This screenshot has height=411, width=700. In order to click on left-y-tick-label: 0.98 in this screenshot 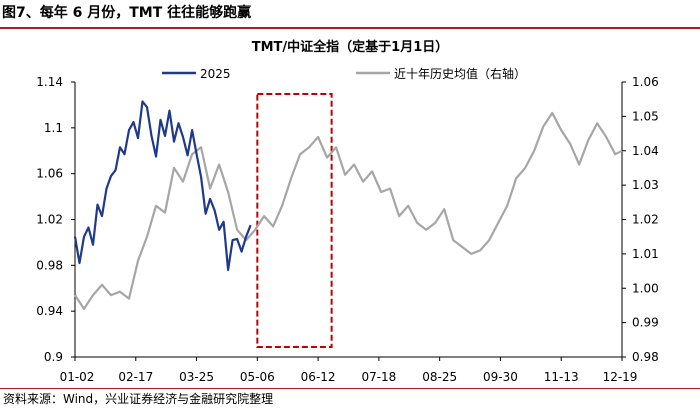, I will do `click(49, 265)`.